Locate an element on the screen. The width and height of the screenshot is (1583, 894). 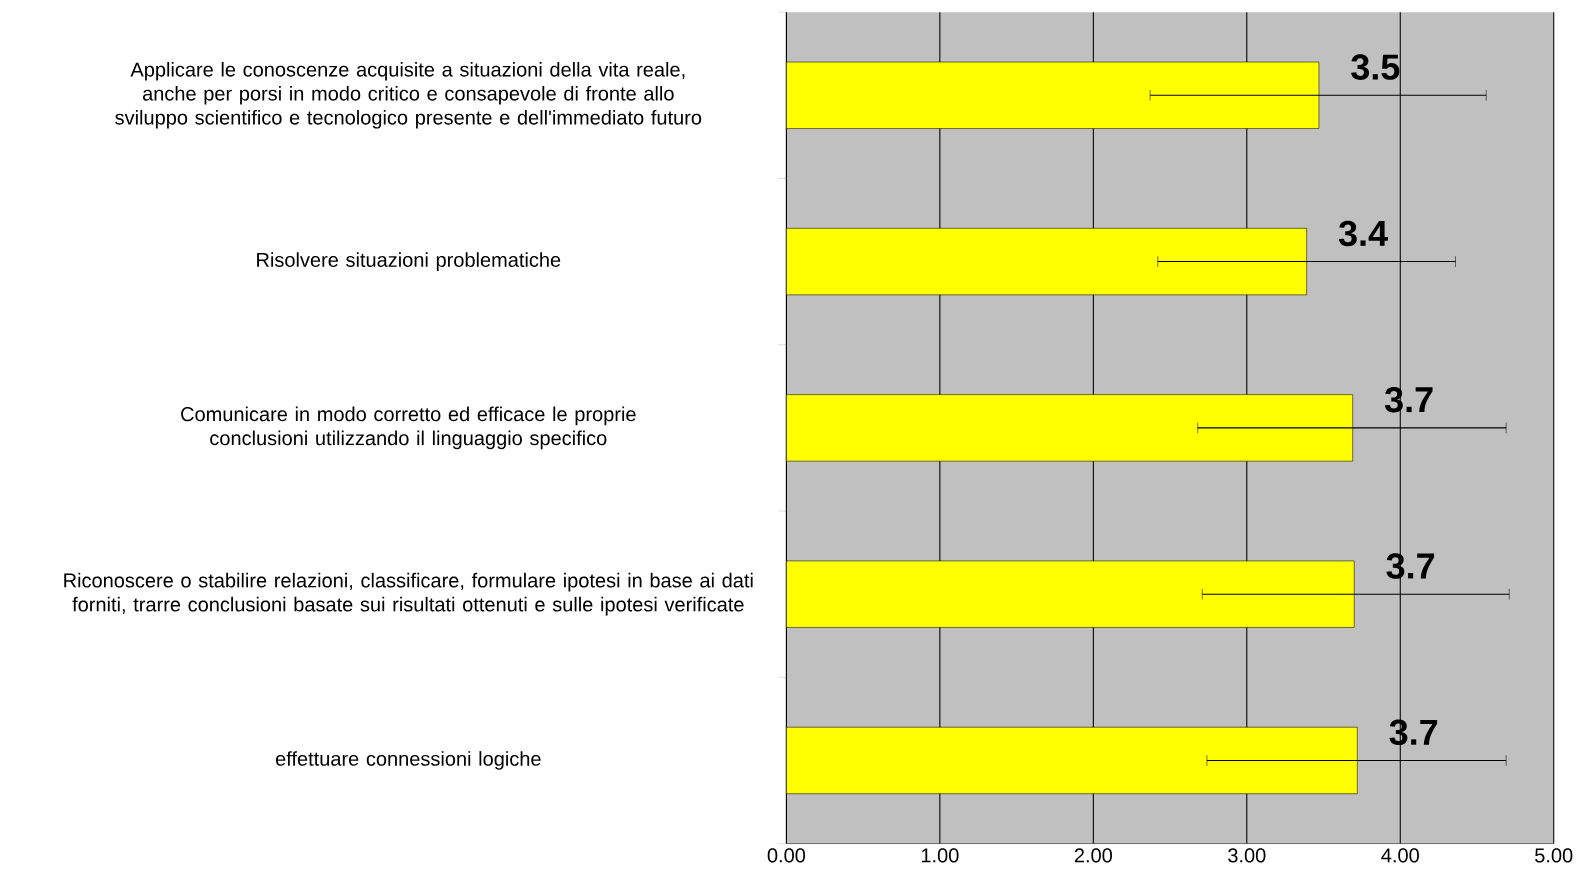
y-tick-label: Applicare le conoscenze acquisite a situazioni della vita reale, anche per porsi in modo critico e consapevole di fronte allo sviluppo scientifico e tecnologico presente e dell'immediato futuro is located at coordinates (408, 95).